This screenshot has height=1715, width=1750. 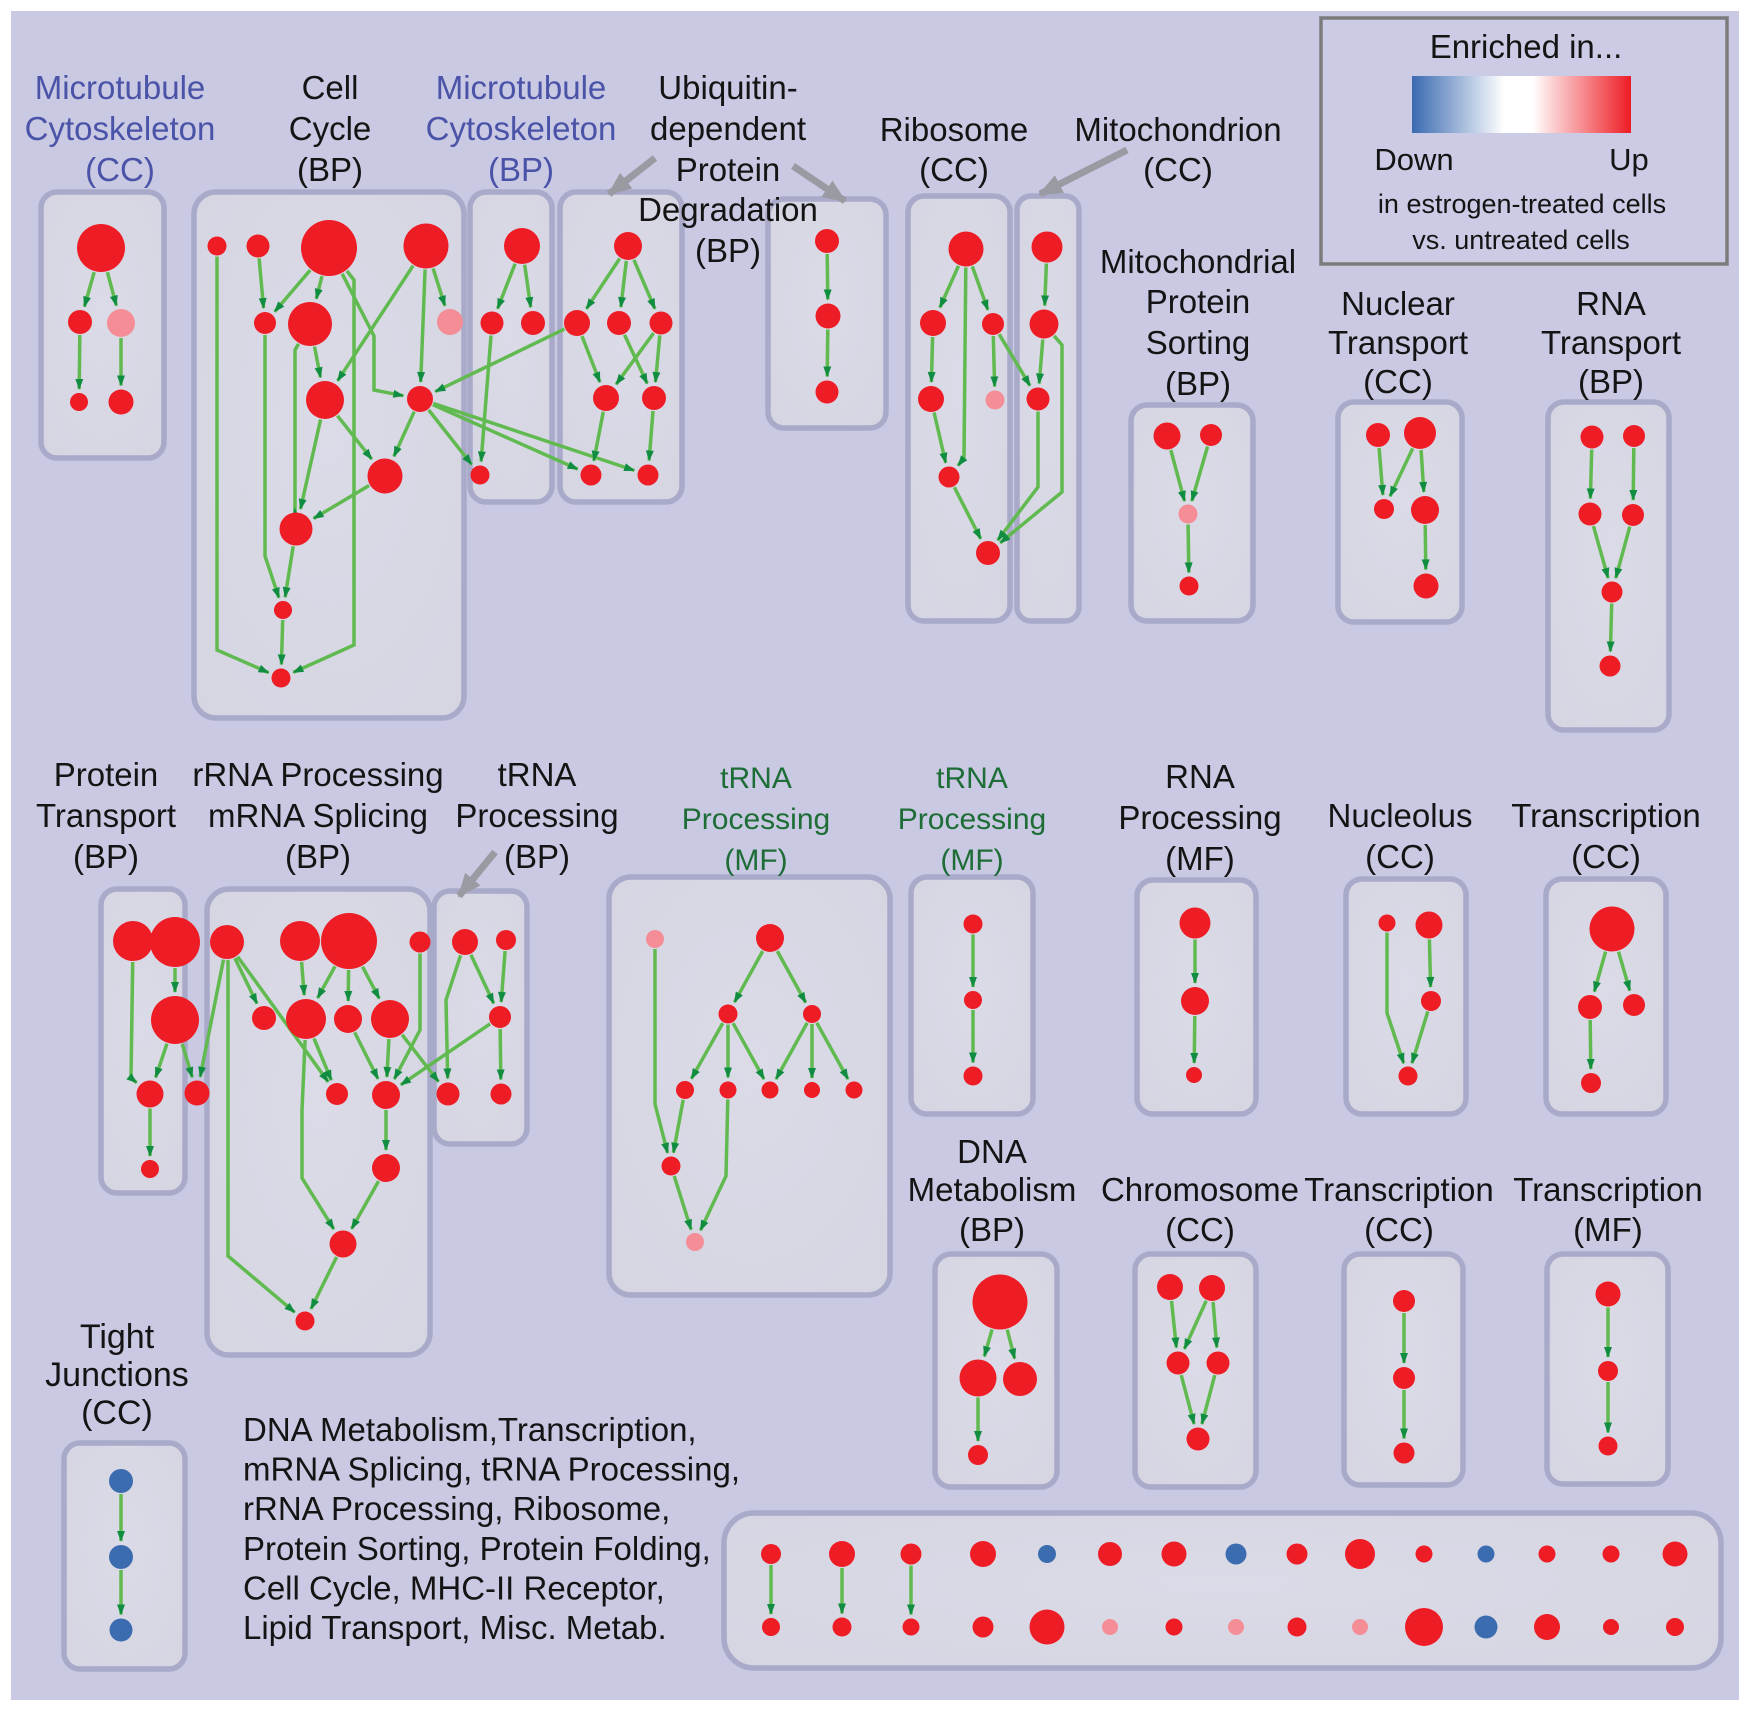 I want to click on svg-text: Metabolism, so click(x=992, y=1189).